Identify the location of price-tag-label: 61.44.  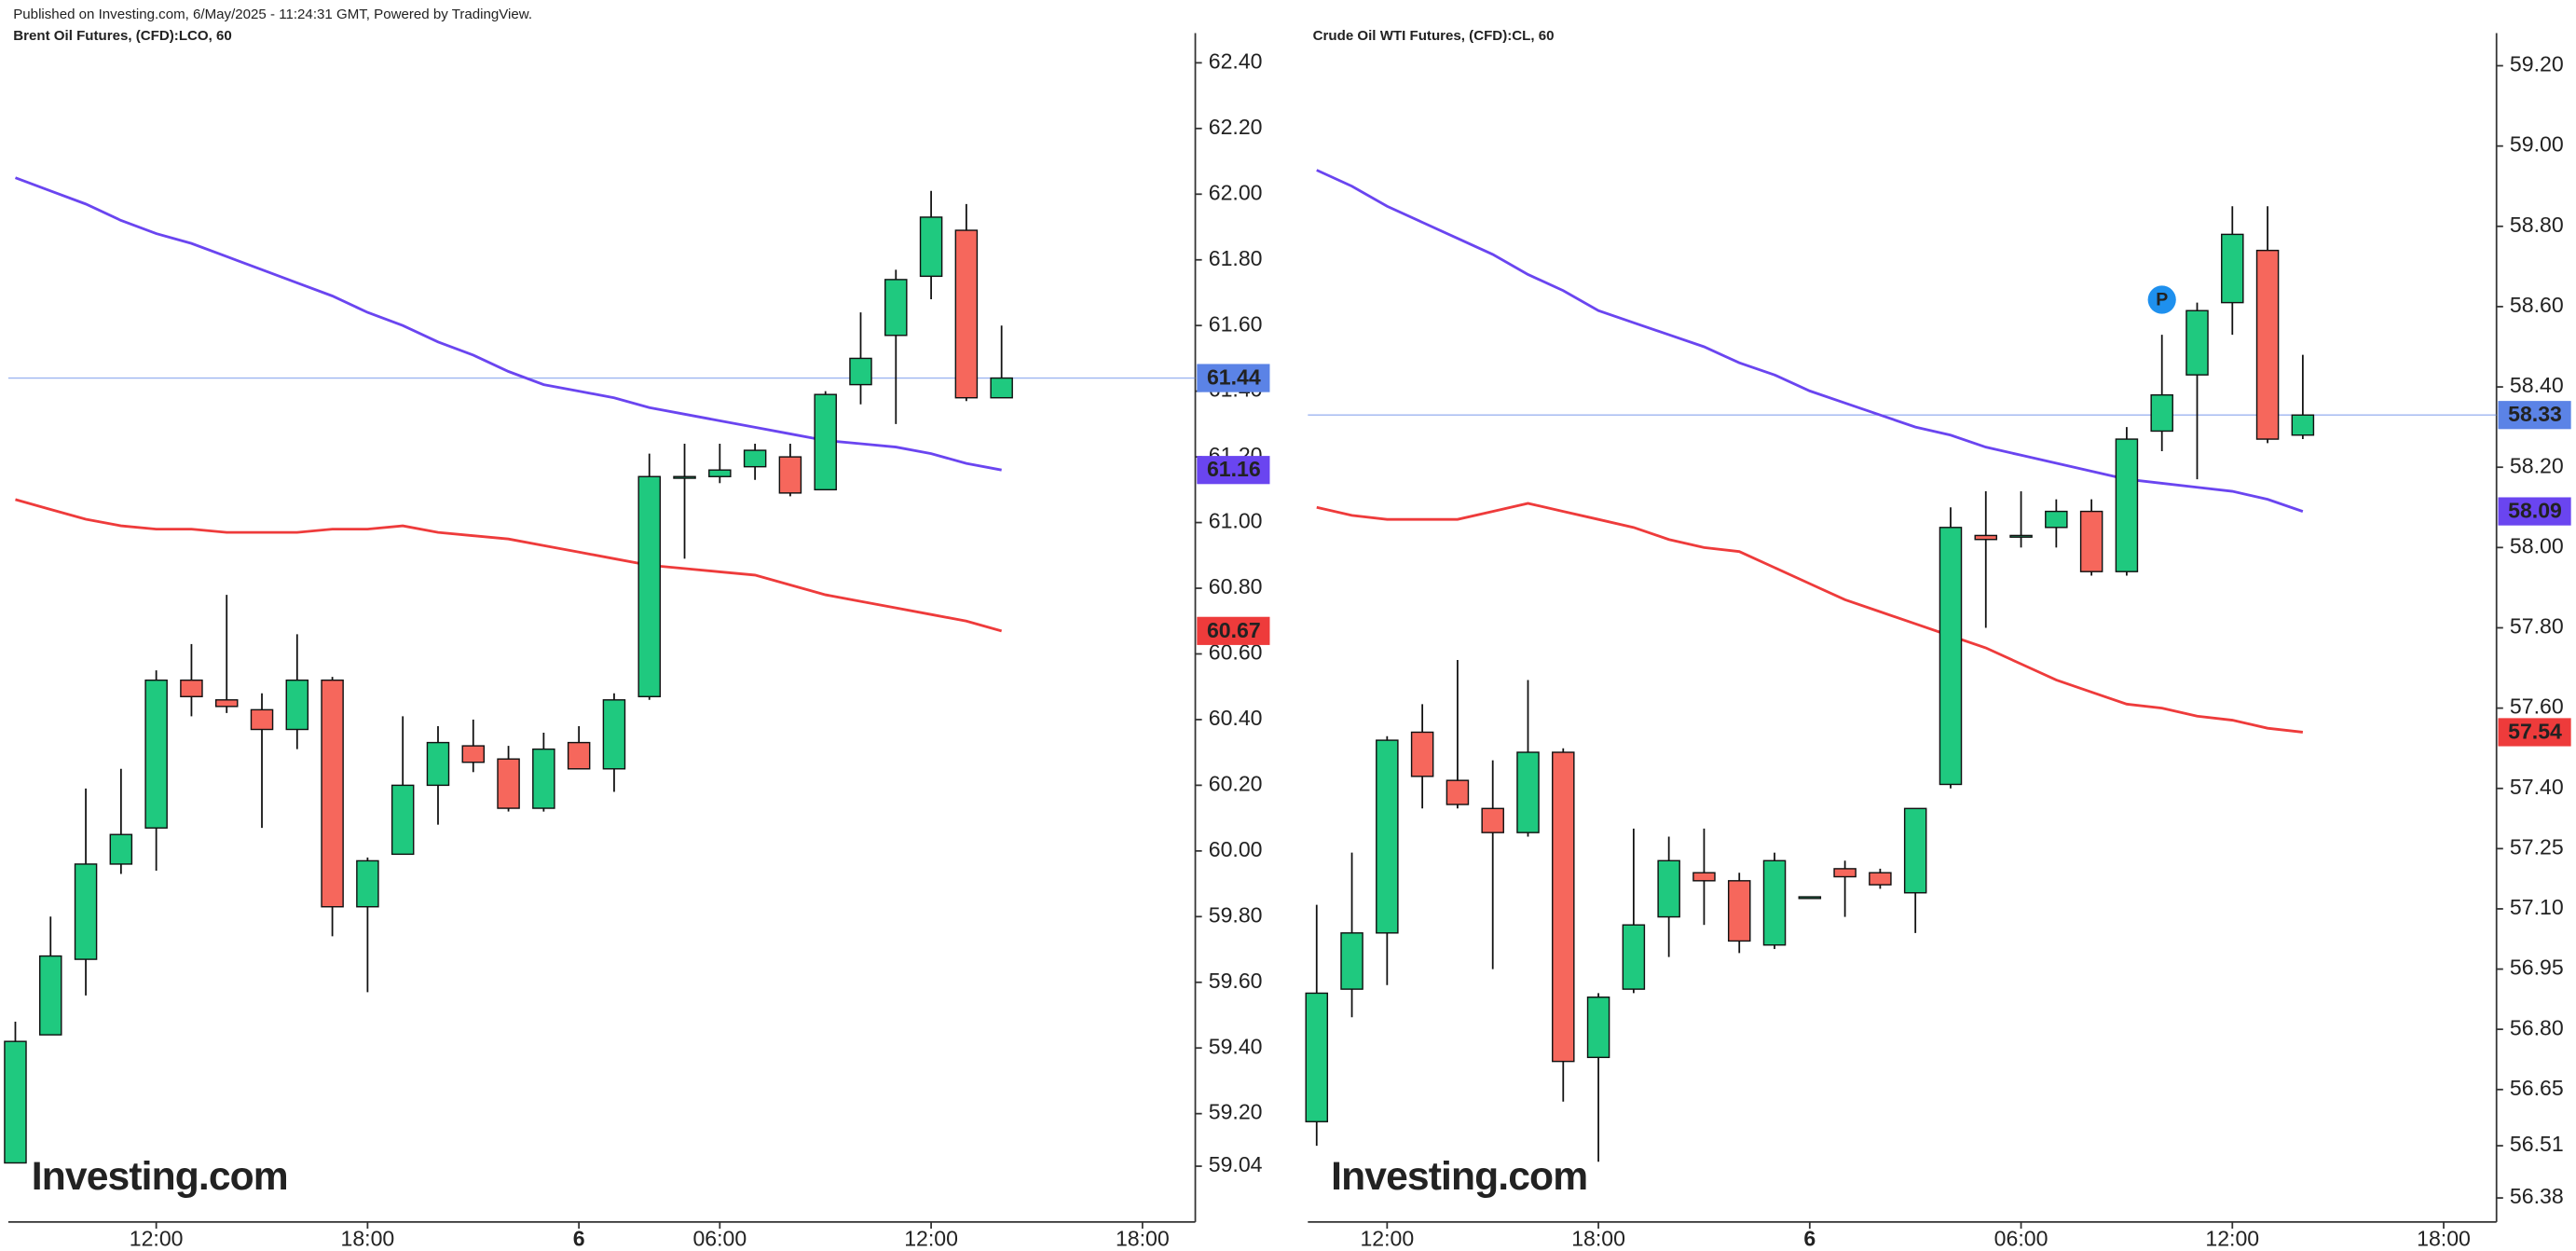
(1234, 377).